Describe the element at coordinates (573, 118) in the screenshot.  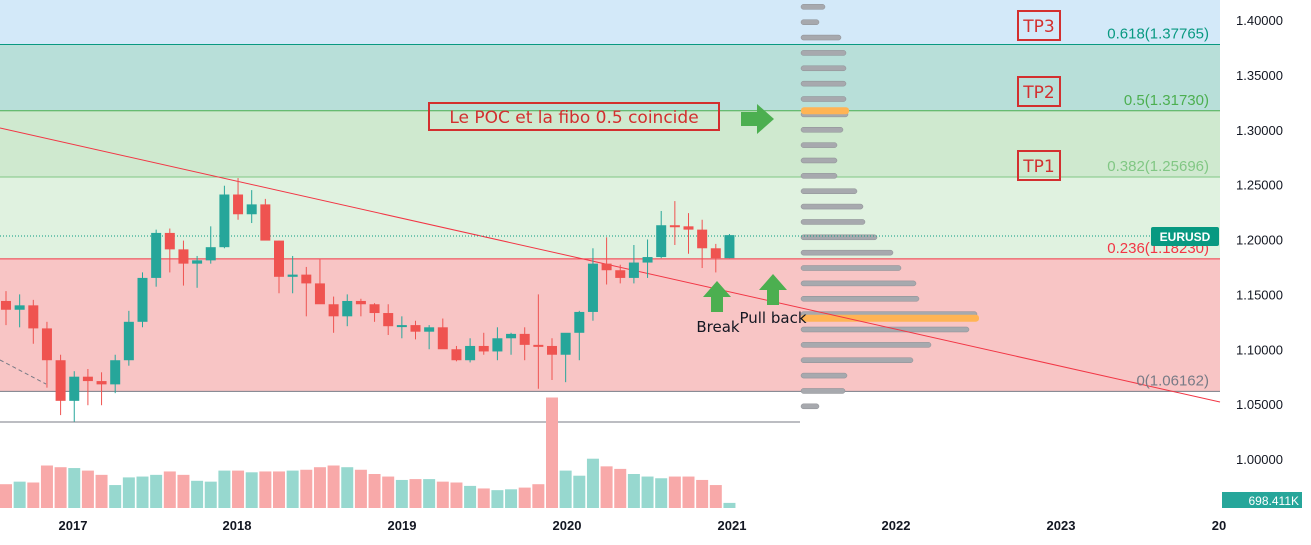
I see `poc-note-text: Le POC et la fibo 0.5 coincide` at that location.